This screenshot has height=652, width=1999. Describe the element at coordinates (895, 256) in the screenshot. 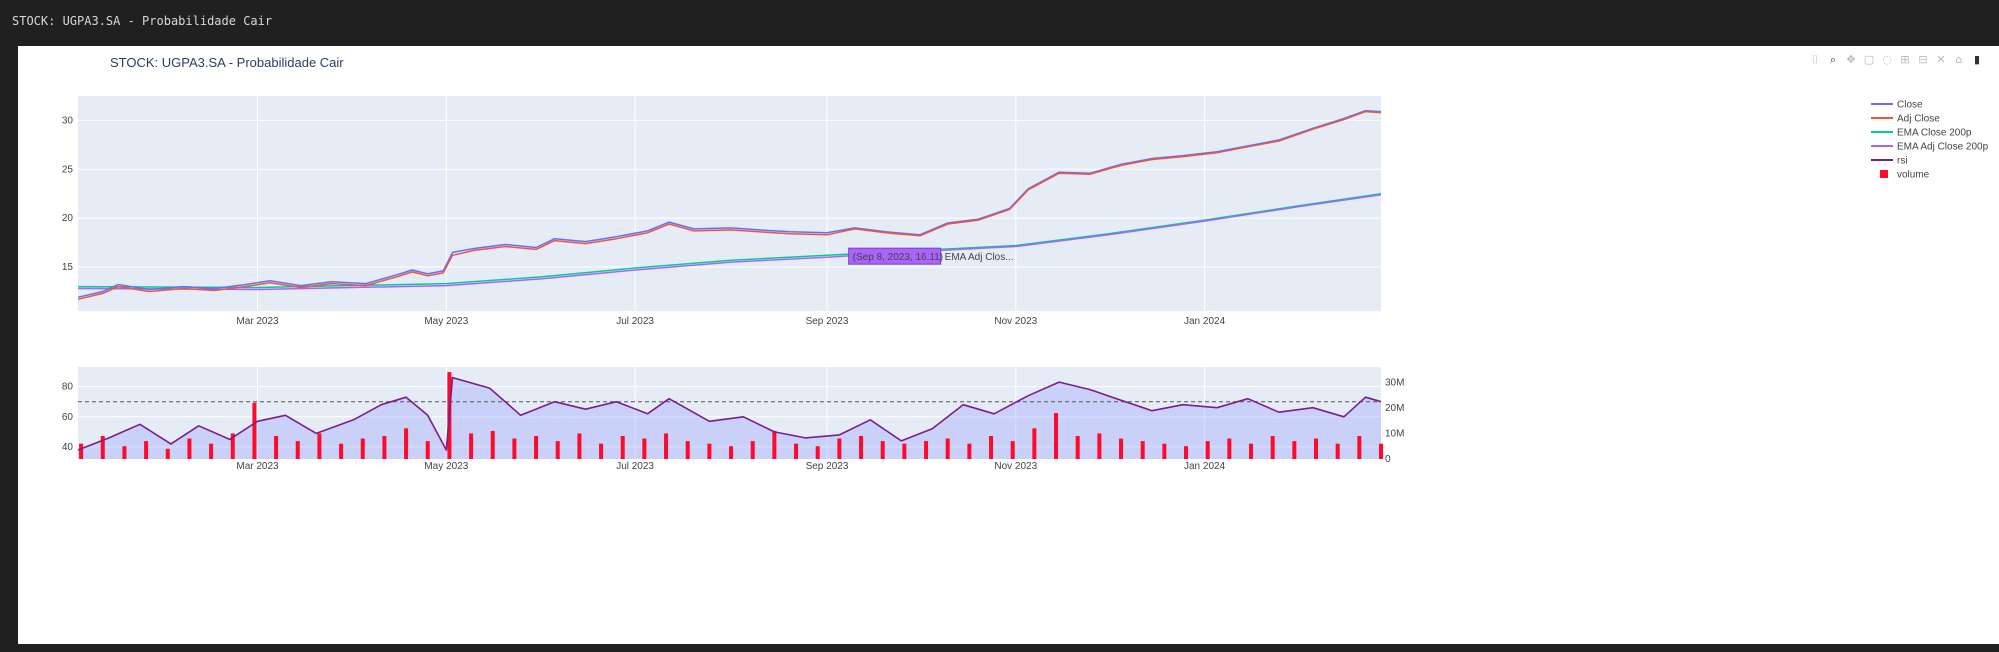

I see `hover-label-box` at that location.